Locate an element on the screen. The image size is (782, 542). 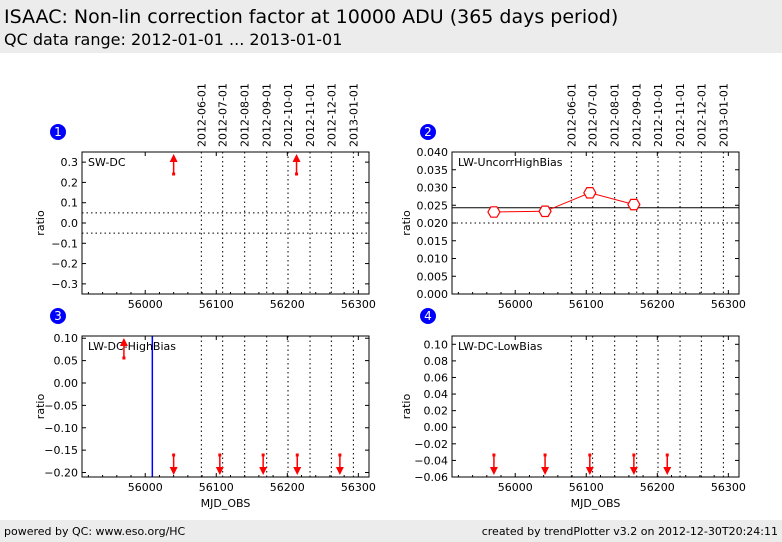
date-label: 2013-01-01 is located at coordinates (723, 115).